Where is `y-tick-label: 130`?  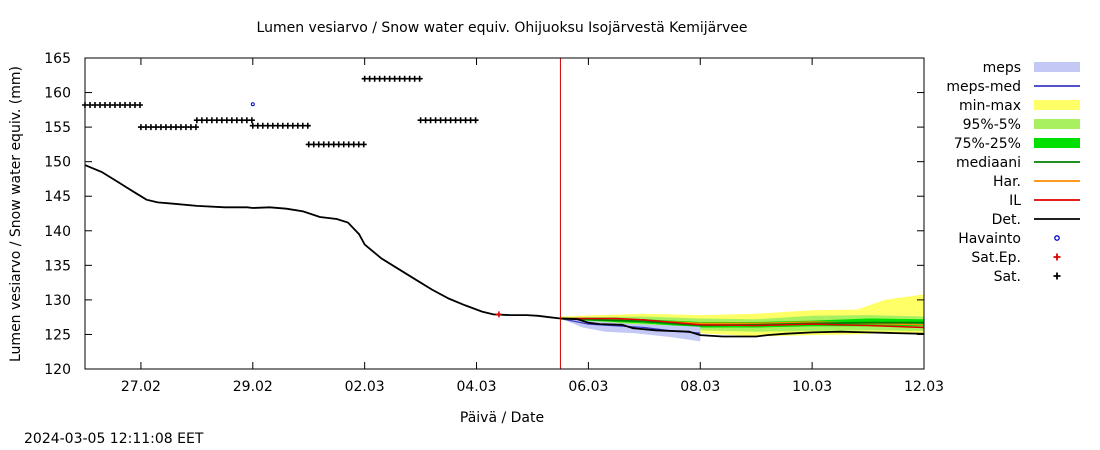 y-tick-label: 130 is located at coordinates (57, 301).